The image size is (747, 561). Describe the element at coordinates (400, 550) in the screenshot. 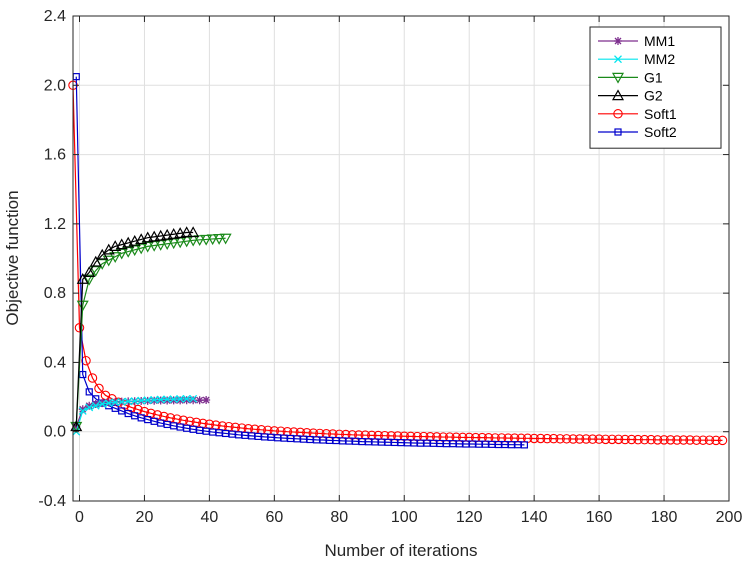

I see `x-axis-title: Number of iterations` at that location.